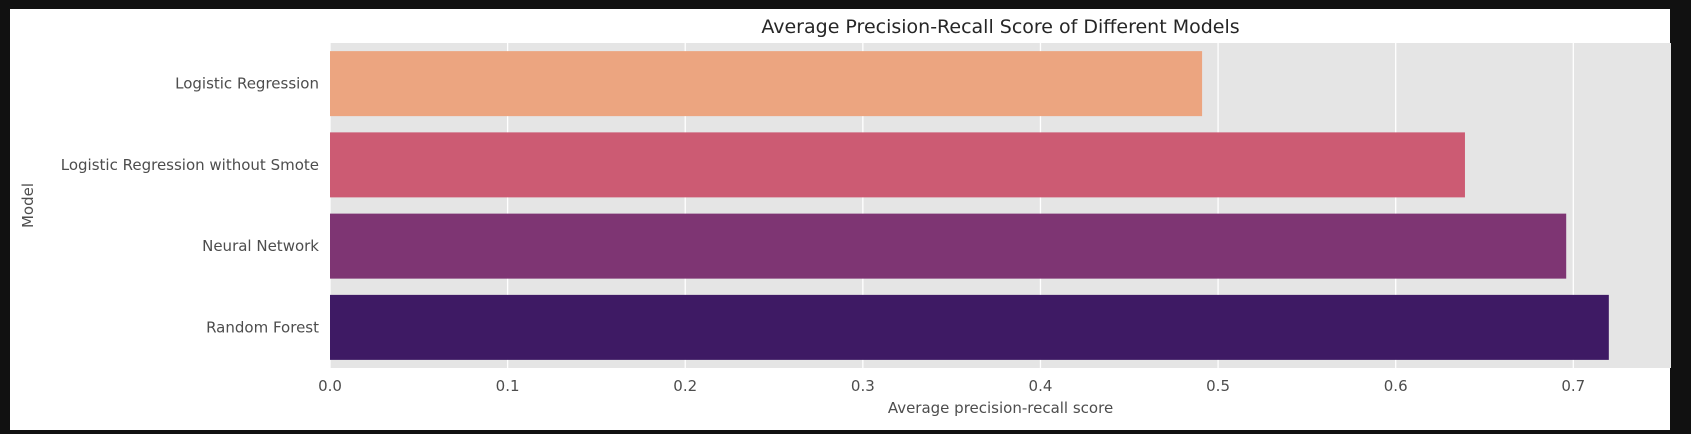 The image size is (1691, 434). I want to click on x-tick-label: 0.0, so click(330, 386).